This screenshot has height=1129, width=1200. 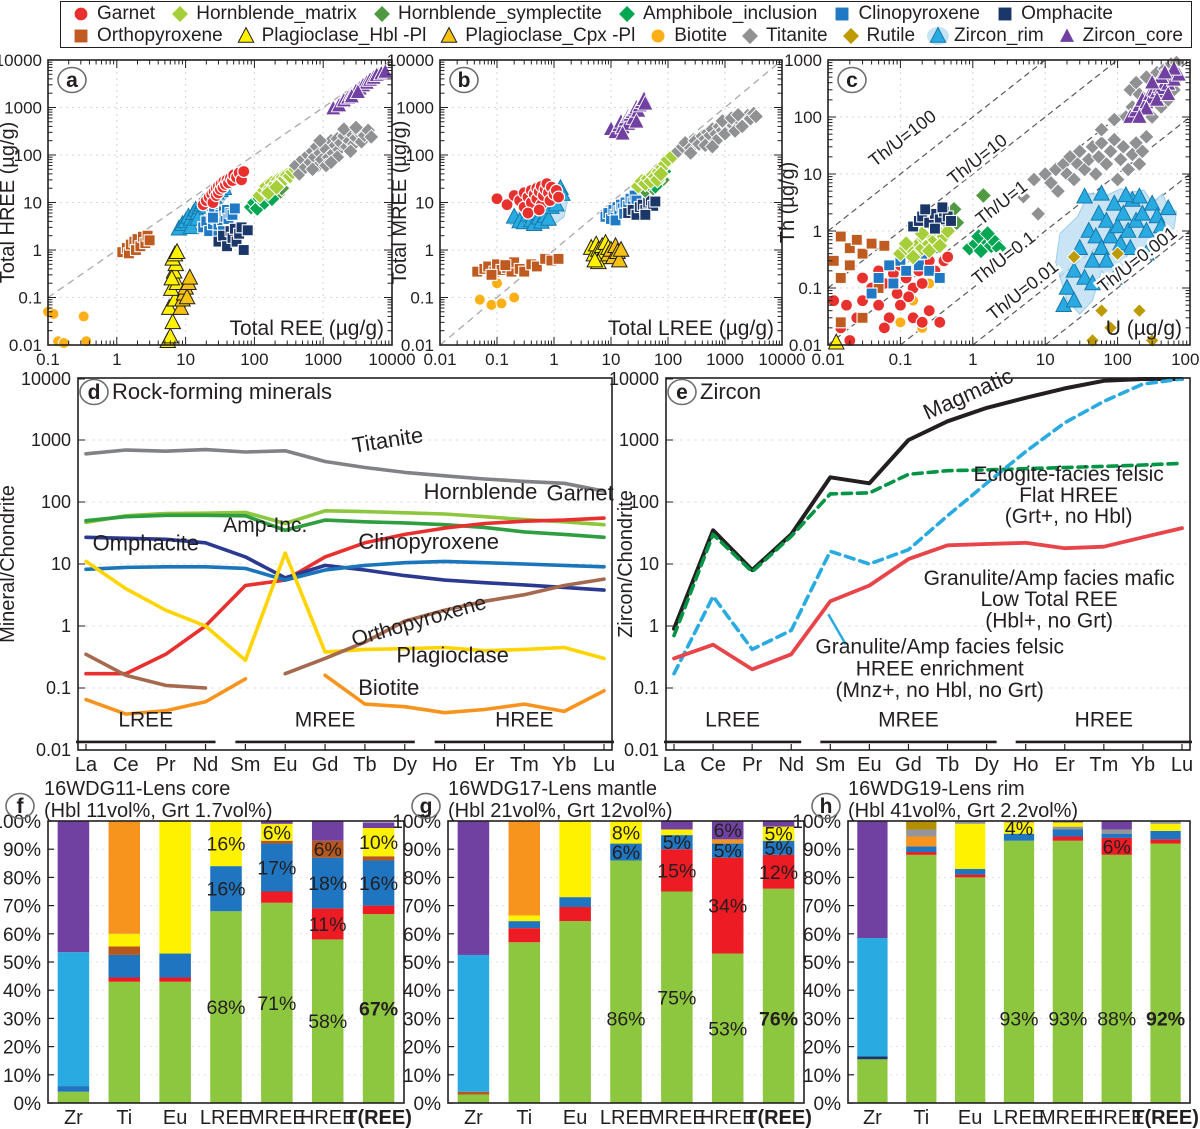 I want to click on svg-text: Zr, so click(x=73, y=1118).